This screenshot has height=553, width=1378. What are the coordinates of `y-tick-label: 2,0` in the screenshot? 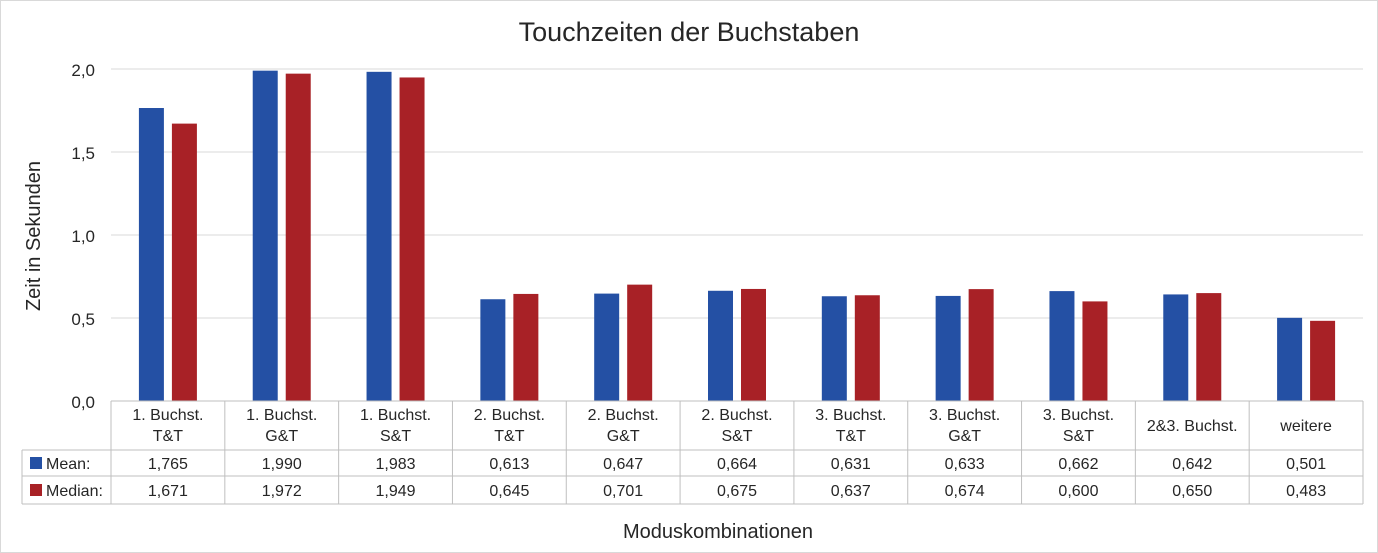 It's located at (83, 70).